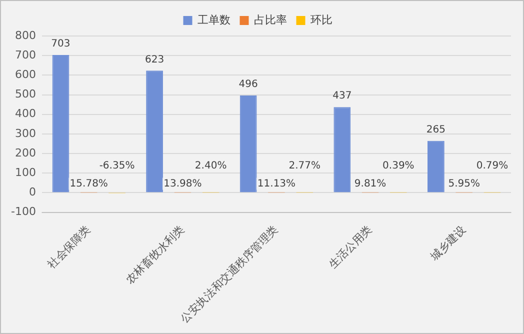 This screenshot has height=334, width=524. I want to click on data-label: 0.79%, so click(492, 166).